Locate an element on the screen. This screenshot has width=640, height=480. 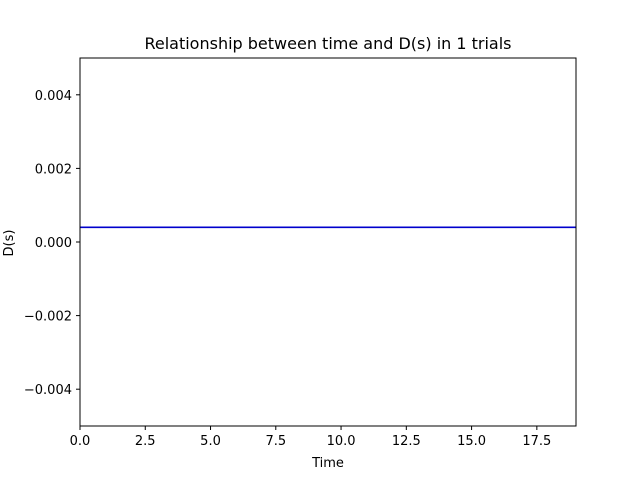
y-axis: −0.004 −0.002 0.000 0.002 0.004 is located at coordinates (52, 243).